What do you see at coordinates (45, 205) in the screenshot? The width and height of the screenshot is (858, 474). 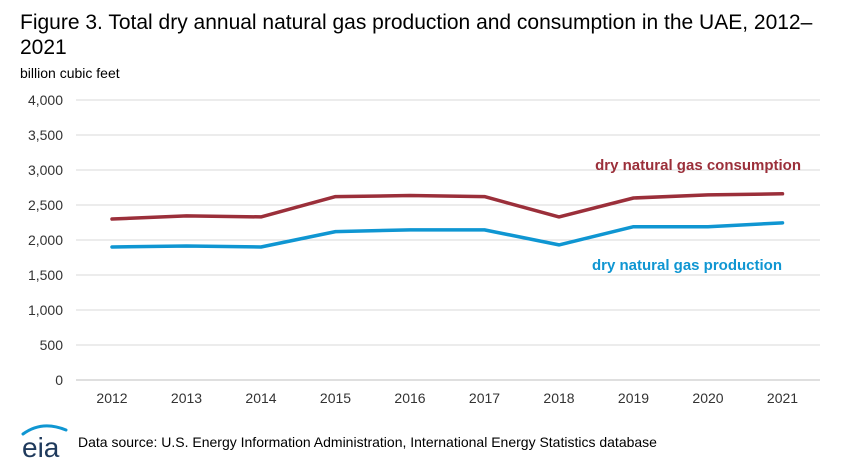 I see `y-tick-label: 2,500` at bounding box center [45, 205].